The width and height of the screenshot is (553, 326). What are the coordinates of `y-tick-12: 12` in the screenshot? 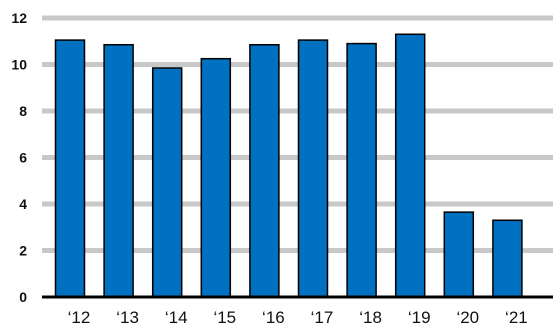 It's located at (19, 18).